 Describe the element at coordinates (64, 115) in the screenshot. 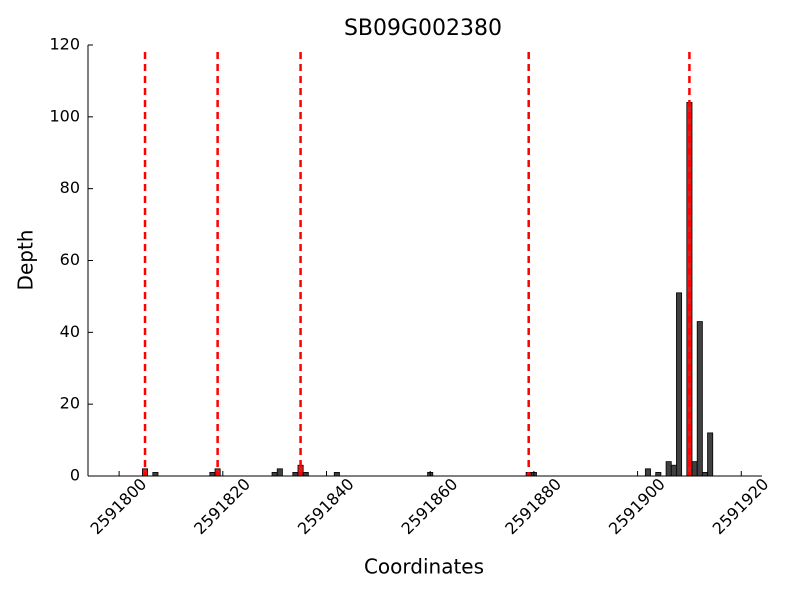

I see `y-tick-label: 100` at that location.